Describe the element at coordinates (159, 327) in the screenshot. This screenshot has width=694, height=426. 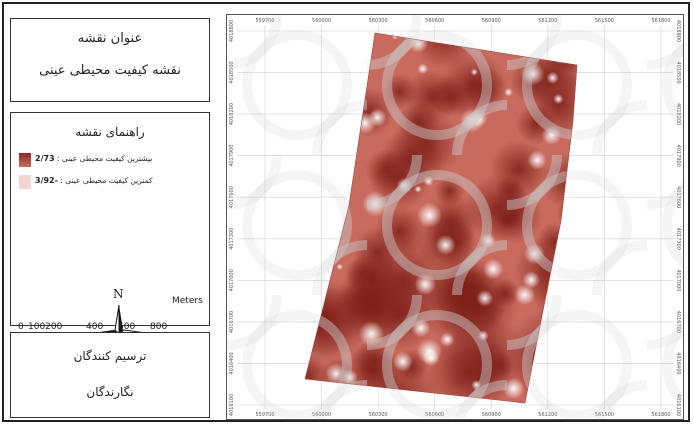
I see `scale-label-800: 800` at that location.